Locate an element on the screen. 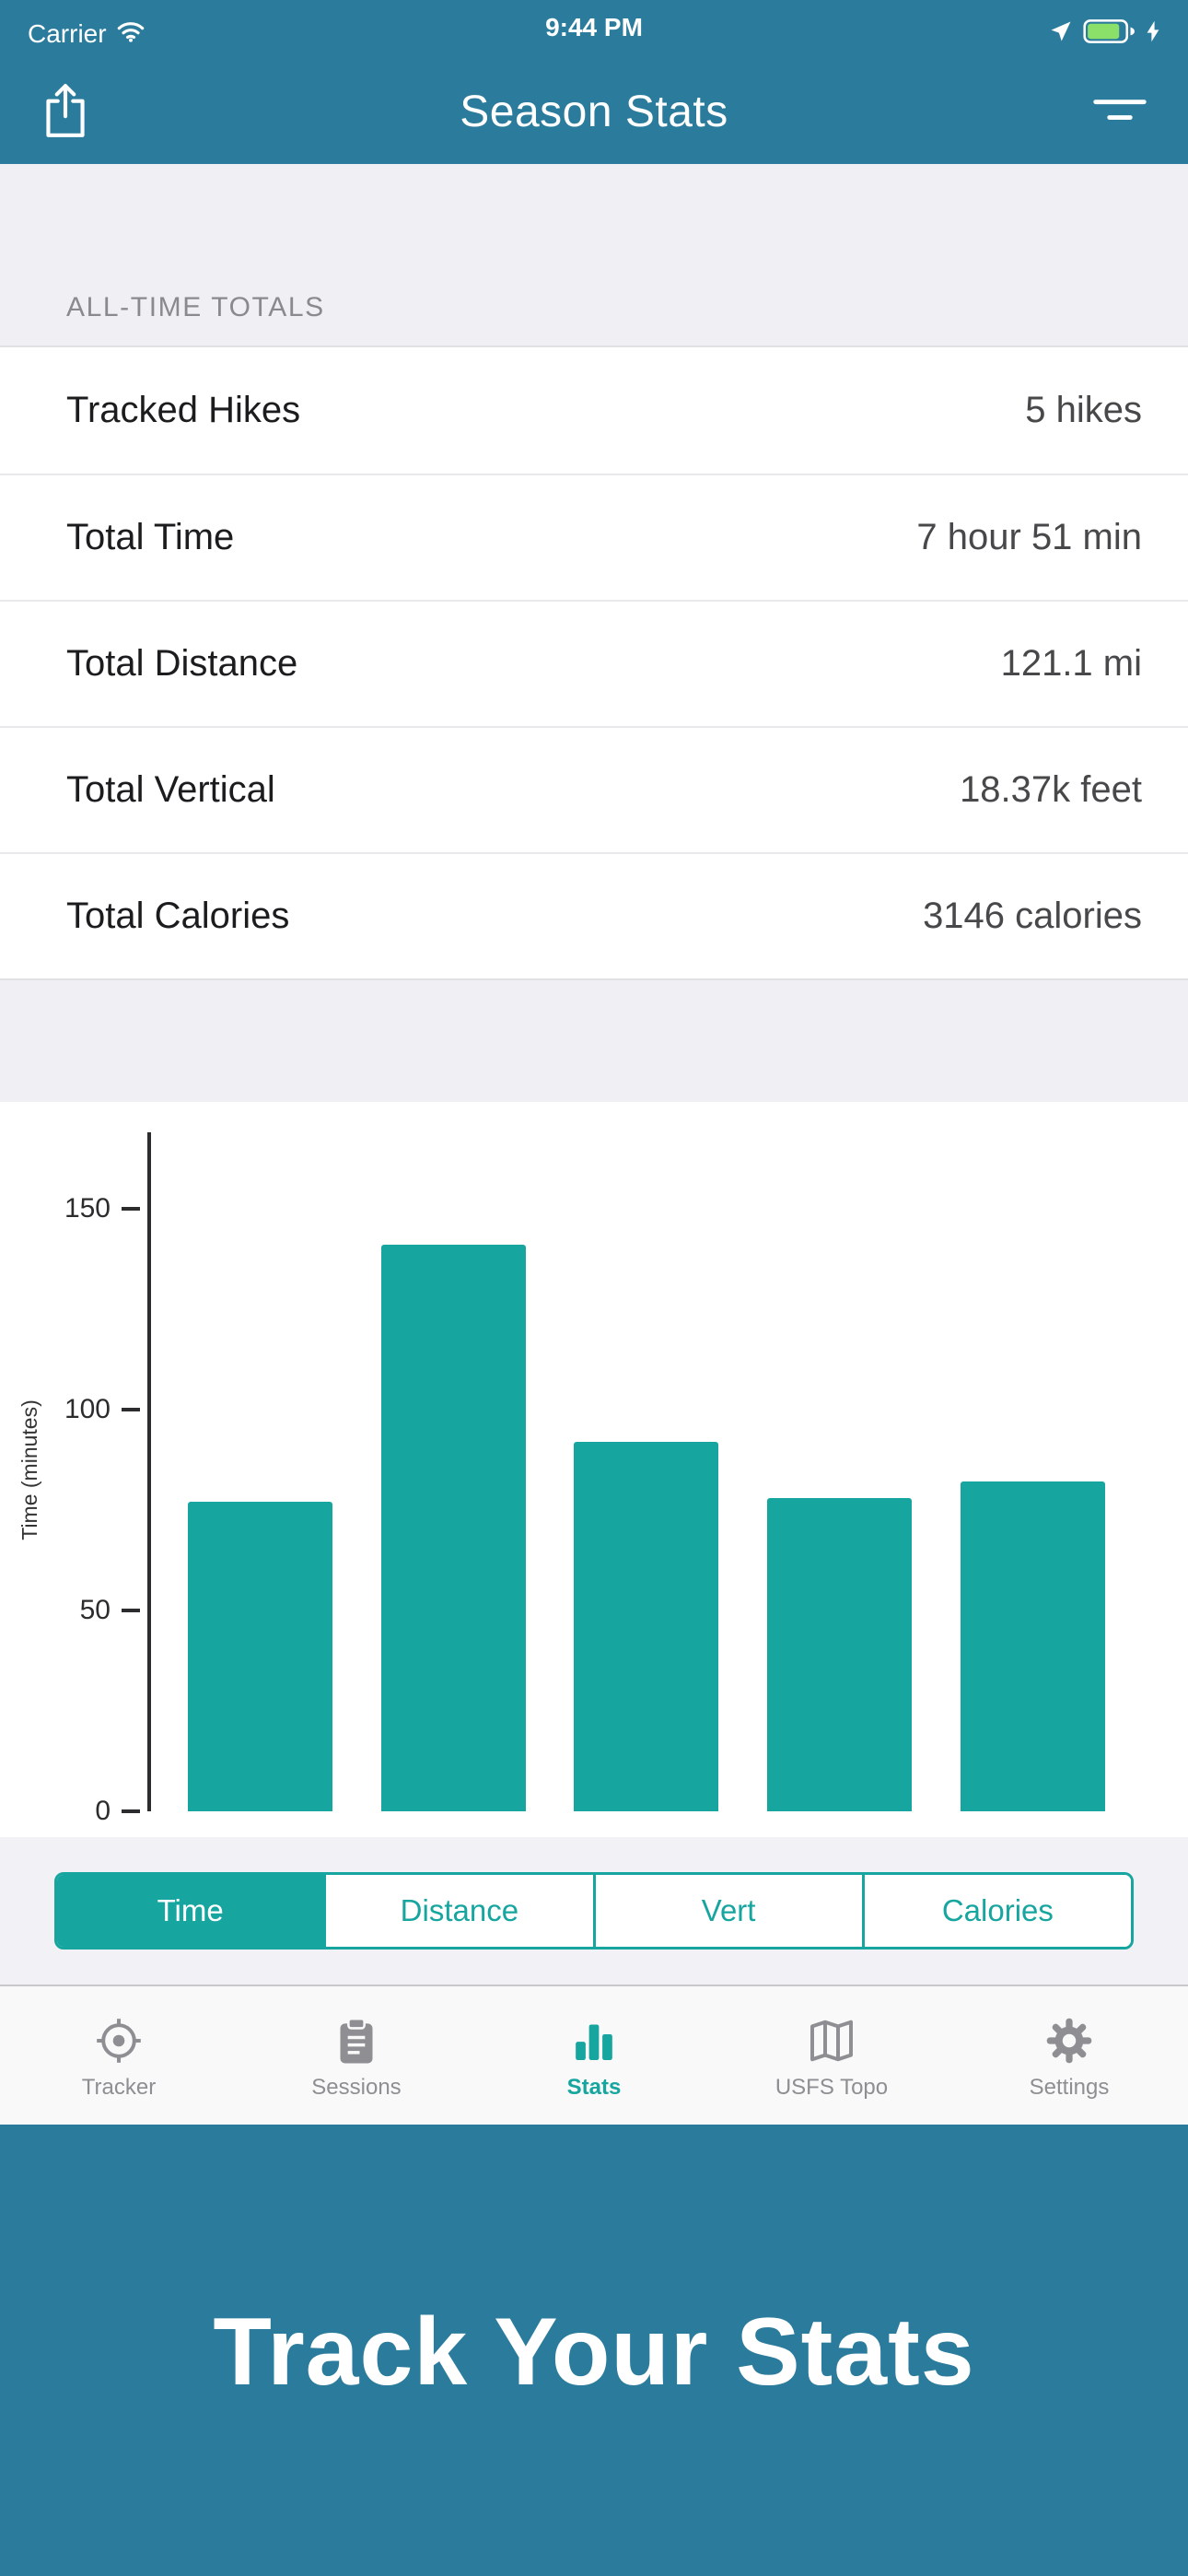 The image size is (1188, 2576). stat-row: Total Calories 3146 calories is located at coordinates (594, 915).